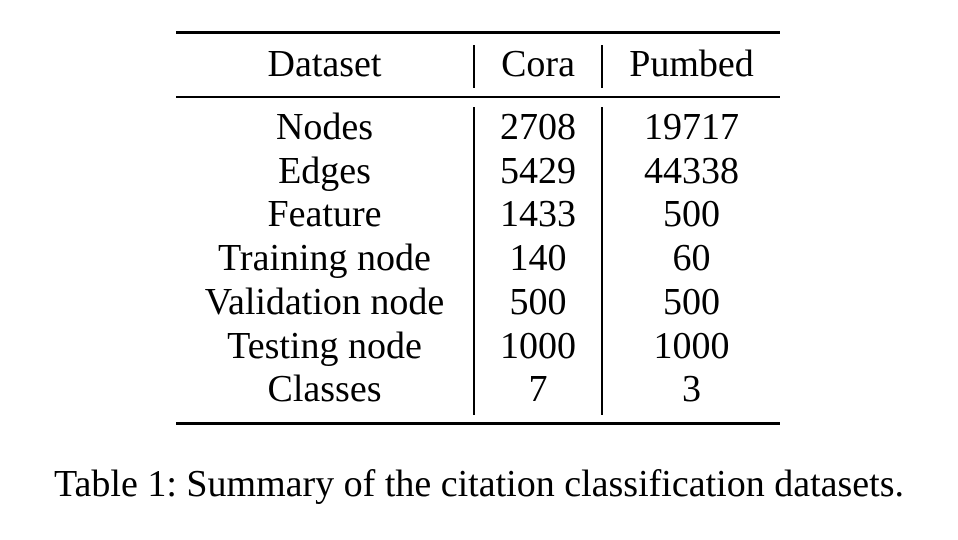 The image size is (958, 540). What do you see at coordinates (538, 258) in the screenshot?
I see `cell-cora-training-node: 140` at bounding box center [538, 258].